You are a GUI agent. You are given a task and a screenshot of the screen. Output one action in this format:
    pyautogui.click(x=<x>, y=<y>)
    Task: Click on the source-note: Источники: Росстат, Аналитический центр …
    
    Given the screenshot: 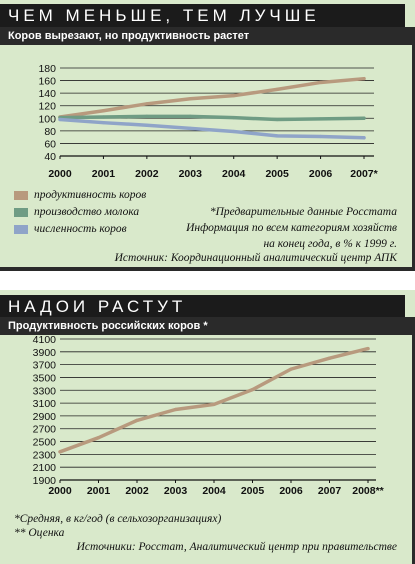 What is the action you would take?
    pyautogui.click(x=236, y=547)
    